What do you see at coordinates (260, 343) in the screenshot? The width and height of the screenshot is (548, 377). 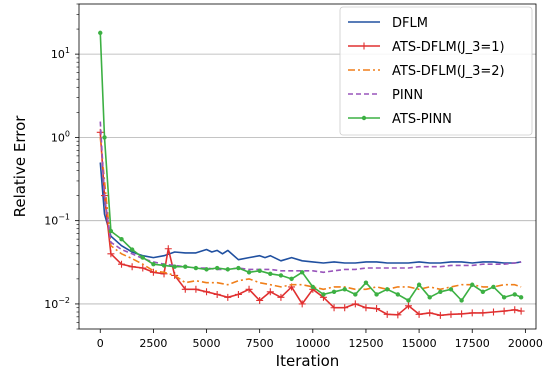 I see `x-tick-label: 7500` at bounding box center [260, 343].